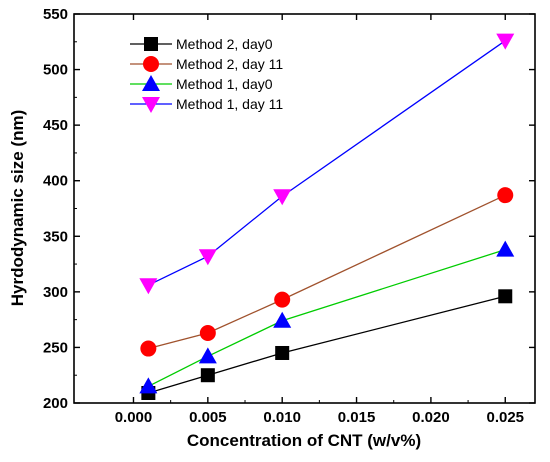  Describe the element at coordinates (431, 417) in the screenshot. I see `x-tick-label: 0.020` at that location.